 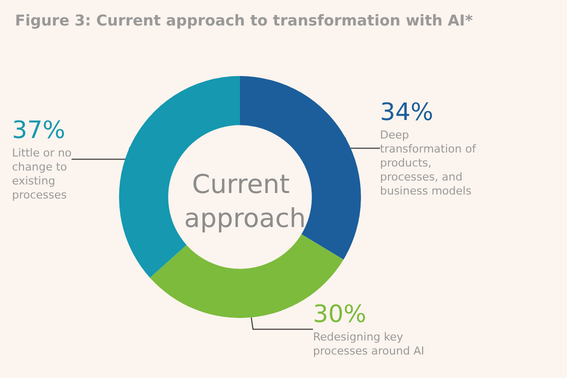 What do you see at coordinates (244, 21) in the screenshot?
I see `chart-title: Figure 3: Current approach to transformation with AI*` at bounding box center [244, 21].